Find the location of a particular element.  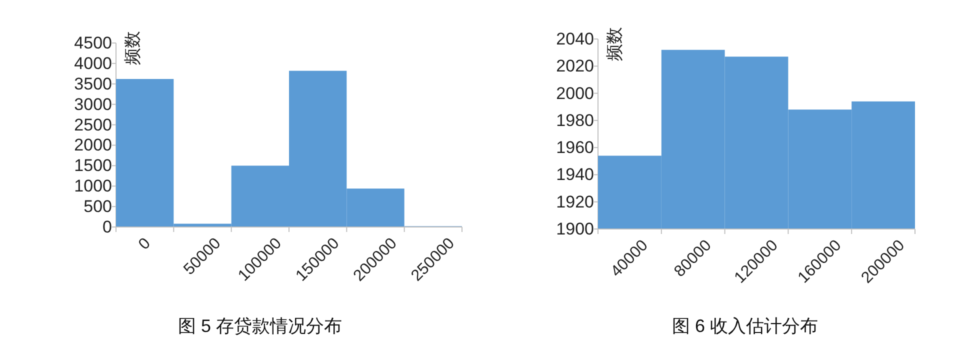

text: 图 6 收入估计分布 is located at coordinates (745, 326).